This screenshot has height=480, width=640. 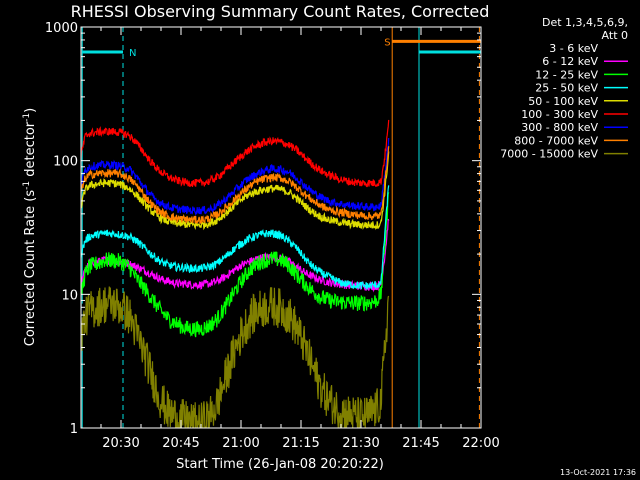 What do you see at coordinates (615, 35) in the screenshot?
I see `legend-header-line-2: Att 0` at bounding box center [615, 35].